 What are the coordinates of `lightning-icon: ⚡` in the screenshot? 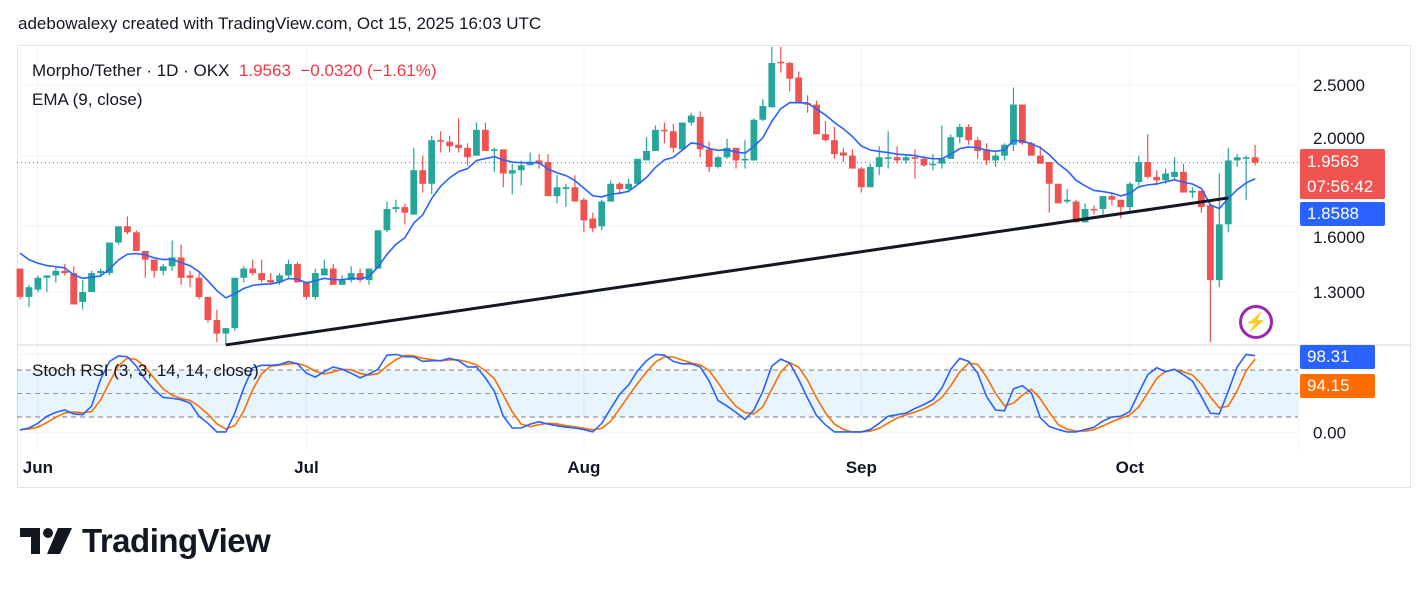 It's located at (1256, 322).